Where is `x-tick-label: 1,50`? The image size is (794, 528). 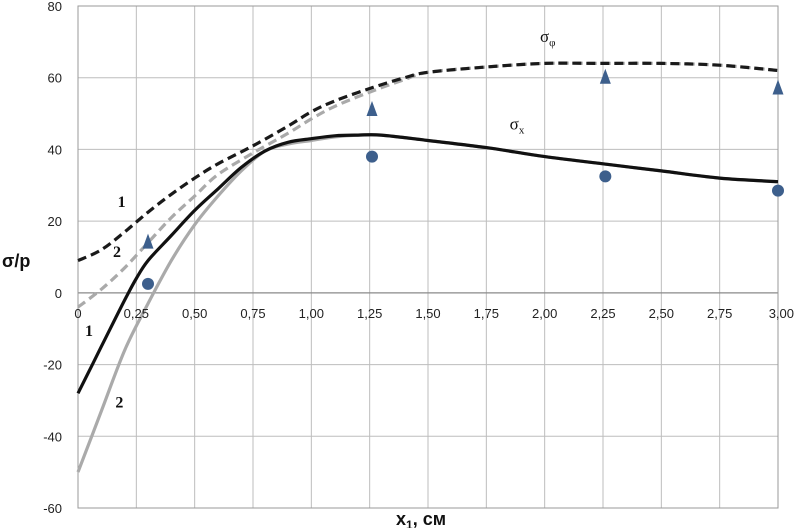 x-tick-label: 1,50 is located at coordinates (427, 313).